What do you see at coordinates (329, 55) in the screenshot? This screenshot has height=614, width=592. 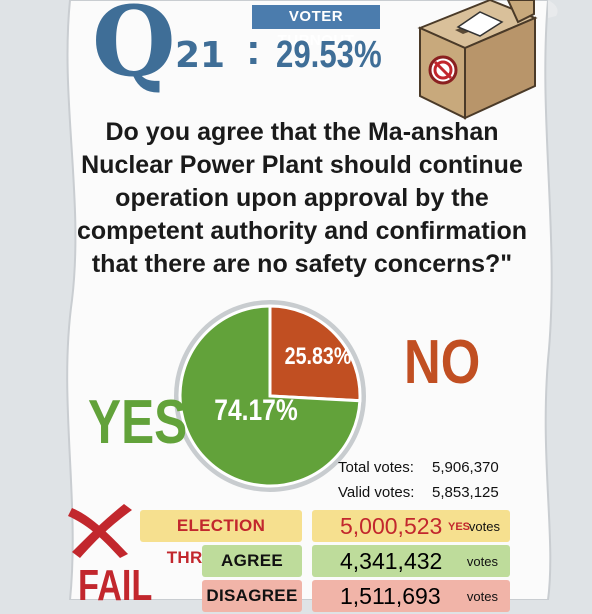 I see `voter-turnout-value: 29.53%` at bounding box center [329, 55].